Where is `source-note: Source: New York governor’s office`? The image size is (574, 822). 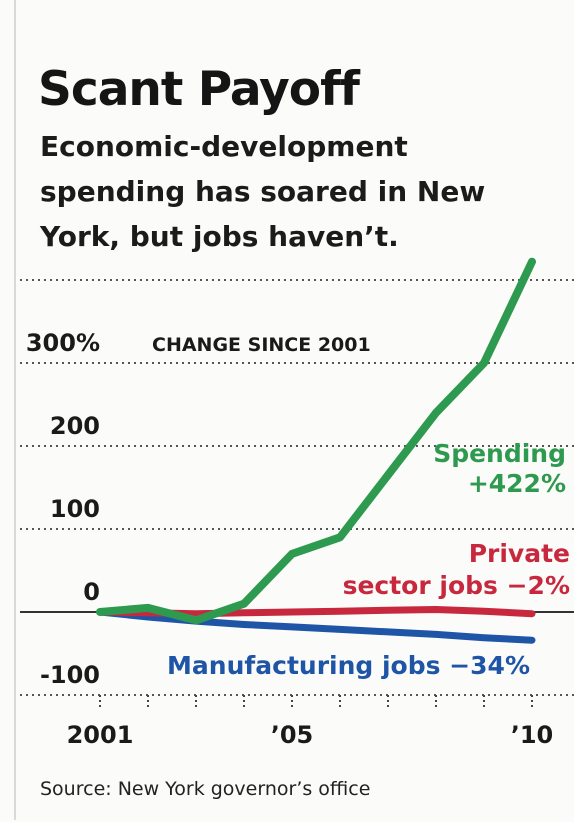
source-note: Source: New York governor’s office is located at coordinates (205, 789).